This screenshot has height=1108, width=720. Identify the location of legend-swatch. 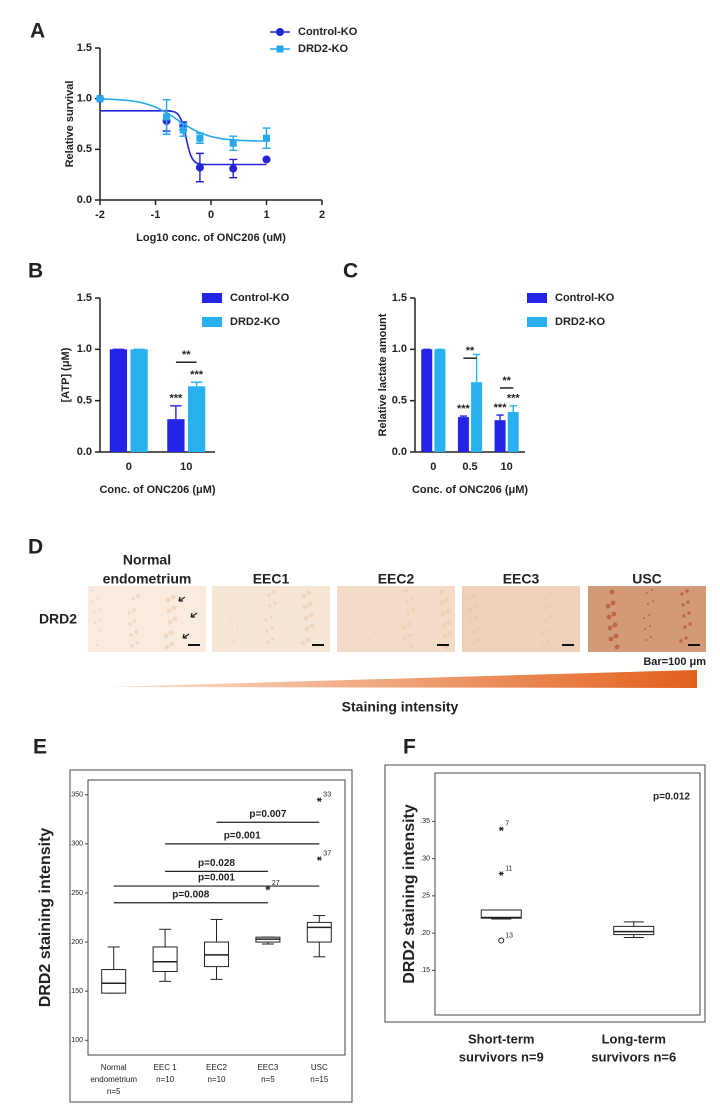
(212, 322).